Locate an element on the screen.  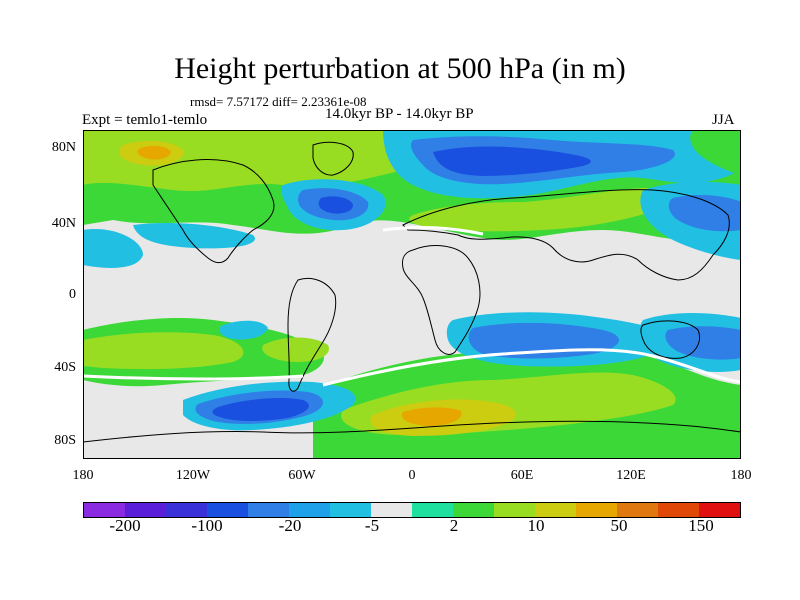
plot-title: Height perturbation at 500 hPa (in m) is located at coordinates (400, 68).